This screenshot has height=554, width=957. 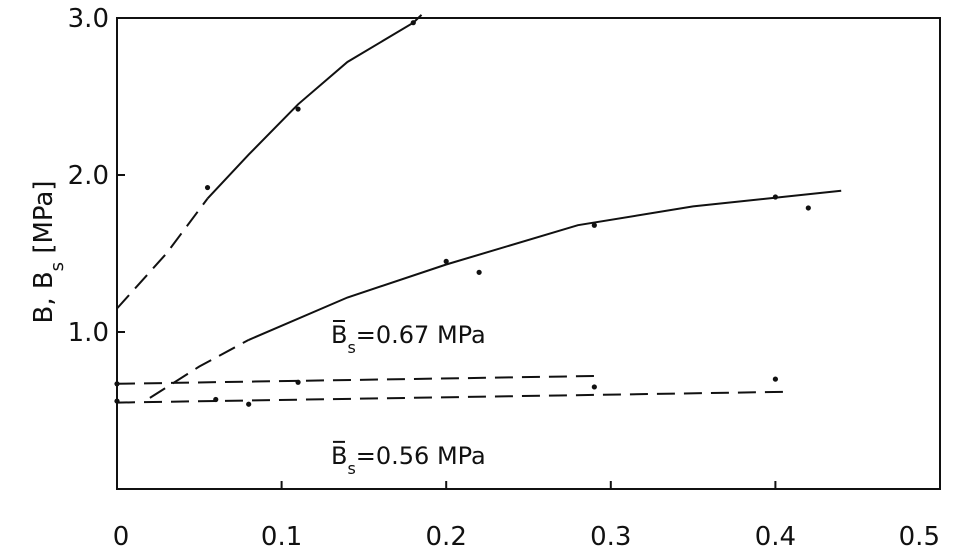 I want to click on annotation: Bs=0.56 MPa, so click(x=408, y=459).